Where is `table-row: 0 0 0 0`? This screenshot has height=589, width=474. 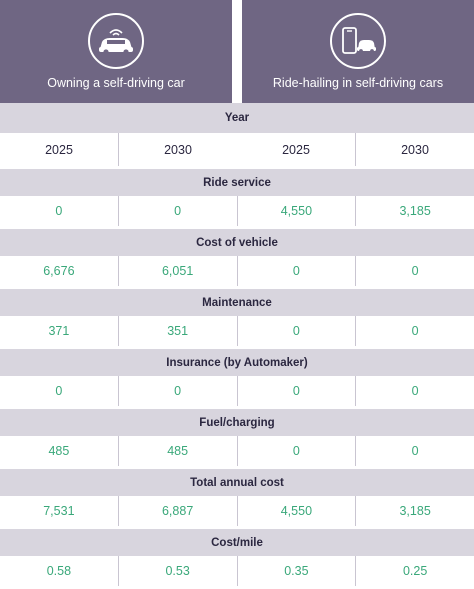
table-row: 0 0 0 0 is located at coordinates (237, 391).